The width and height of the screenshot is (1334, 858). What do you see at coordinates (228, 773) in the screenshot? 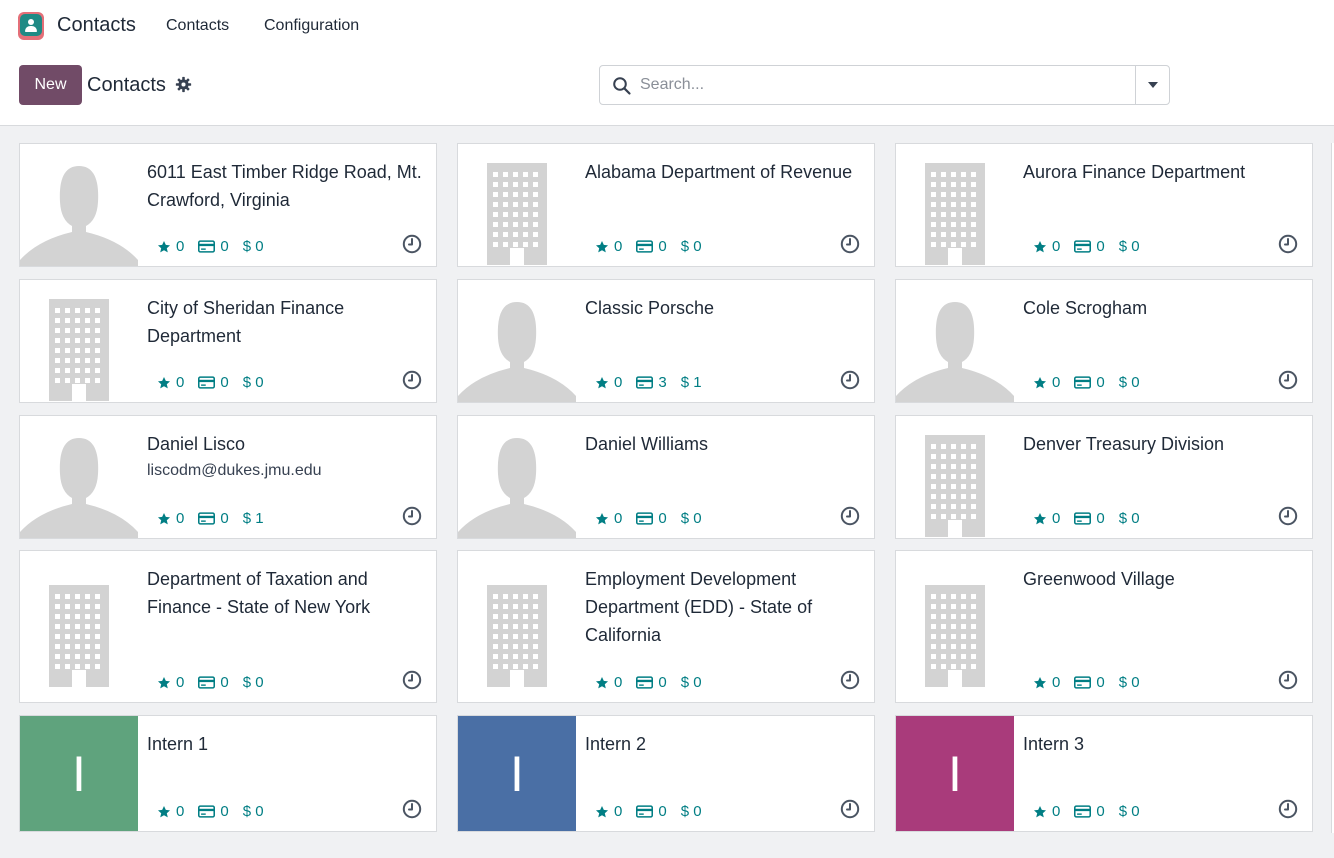
I see `contact-card: I Intern 1 0 0 $ 0` at bounding box center [228, 773].